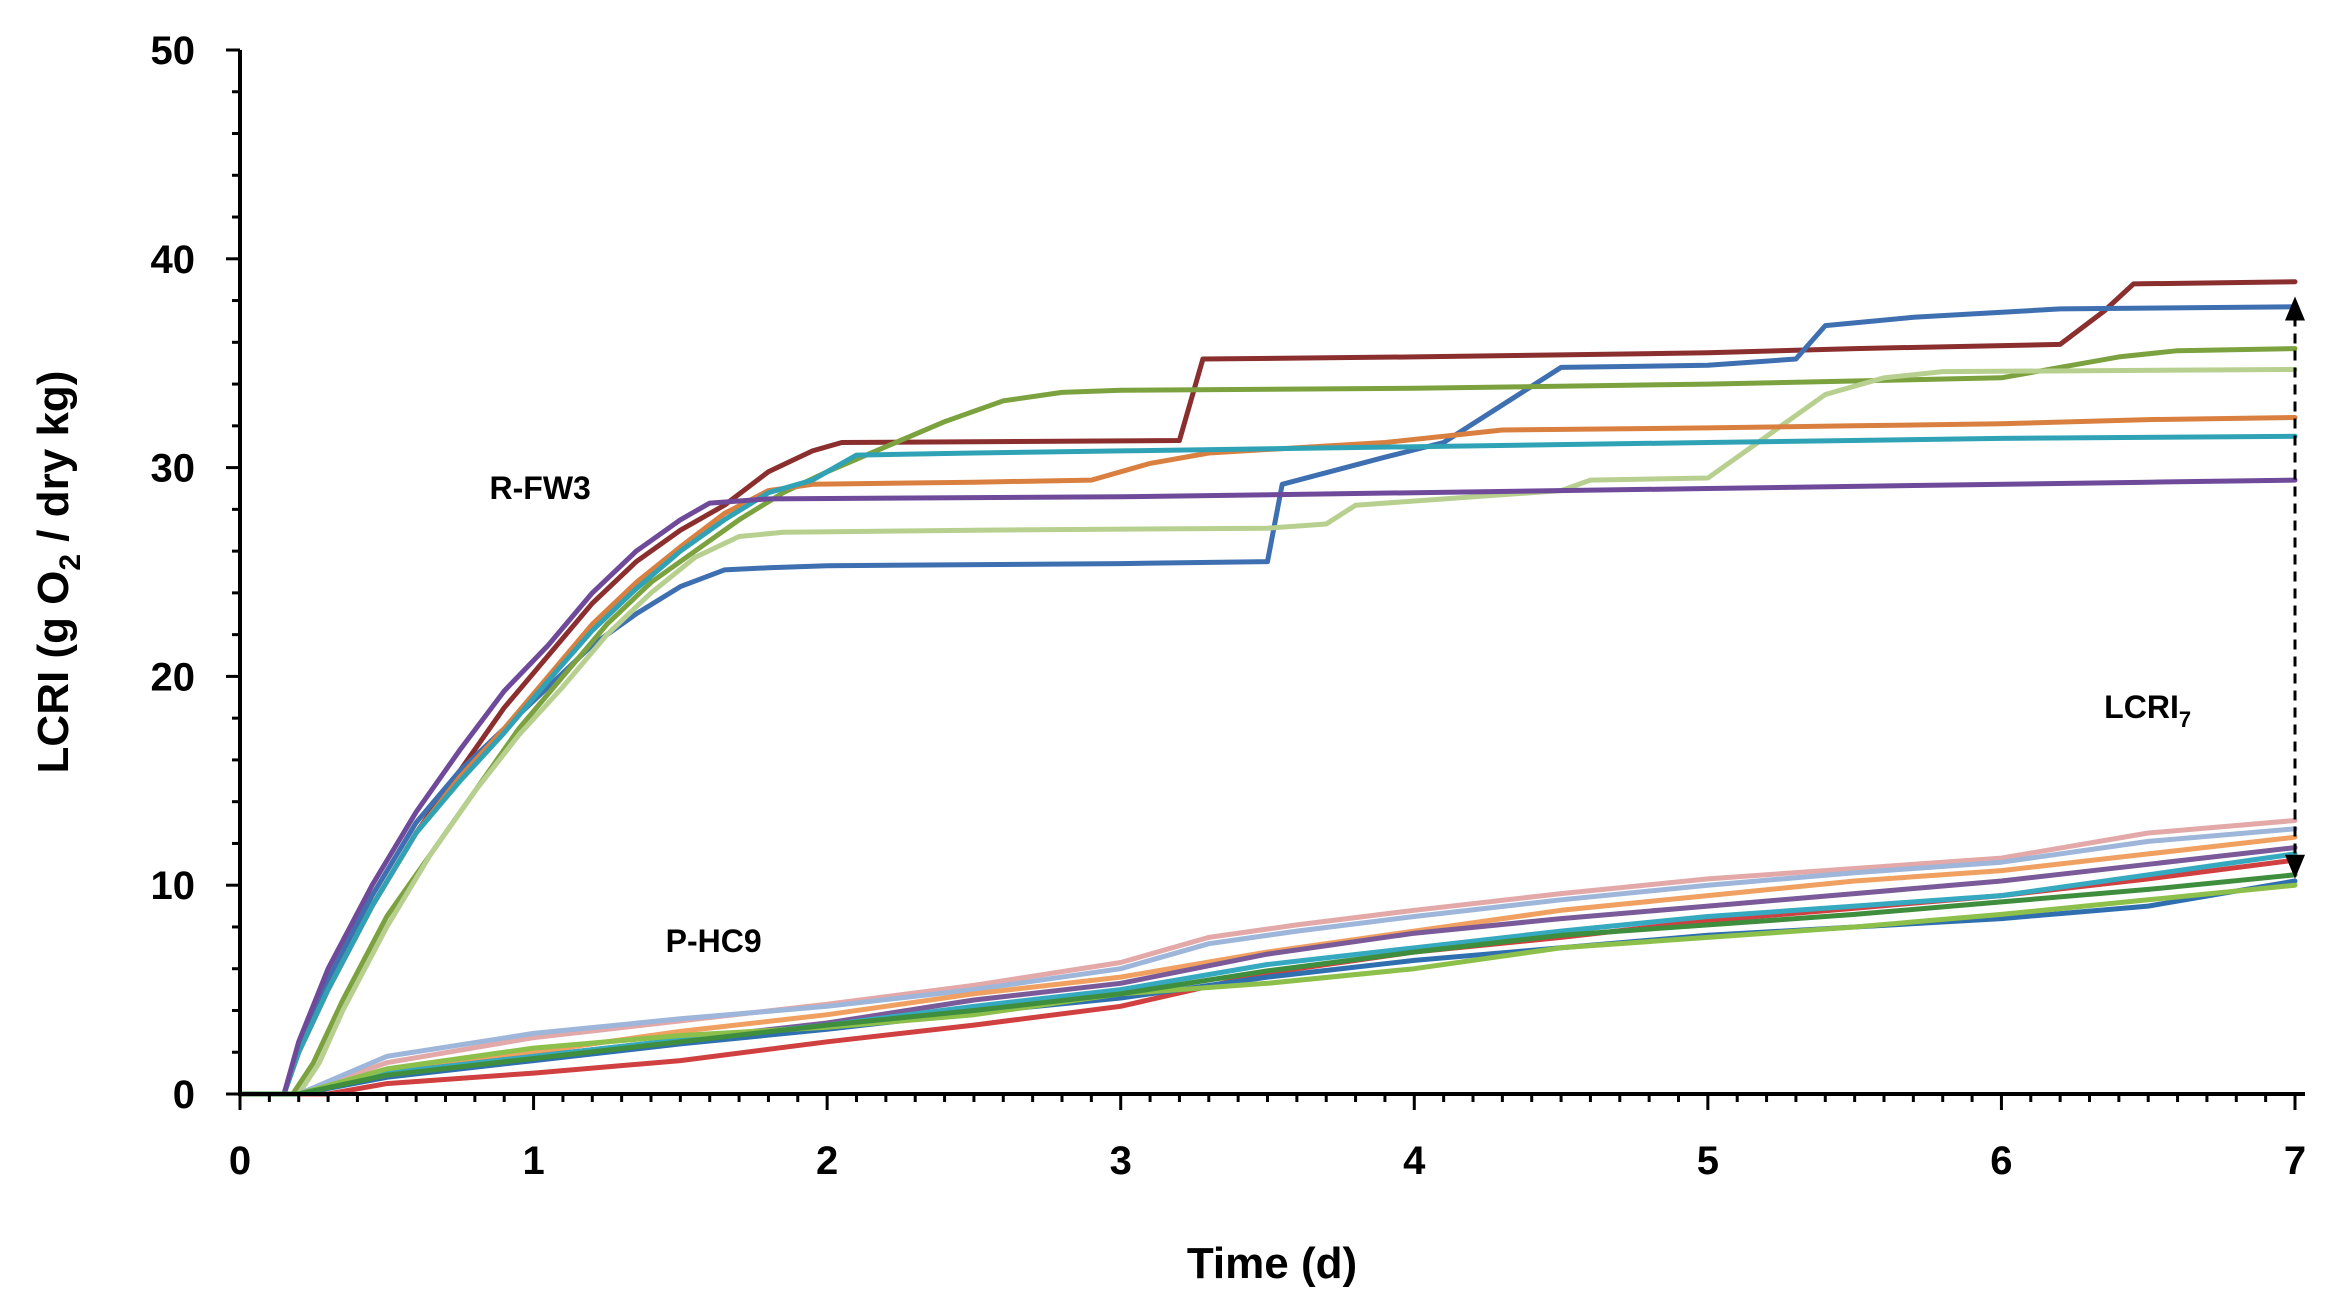 This screenshot has width=2337, height=1314. What do you see at coordinates (173, 573) in the screenshot?
I see `y-tick-labels: 0 10 20 30 40 50` at bounding box center [173, 573].